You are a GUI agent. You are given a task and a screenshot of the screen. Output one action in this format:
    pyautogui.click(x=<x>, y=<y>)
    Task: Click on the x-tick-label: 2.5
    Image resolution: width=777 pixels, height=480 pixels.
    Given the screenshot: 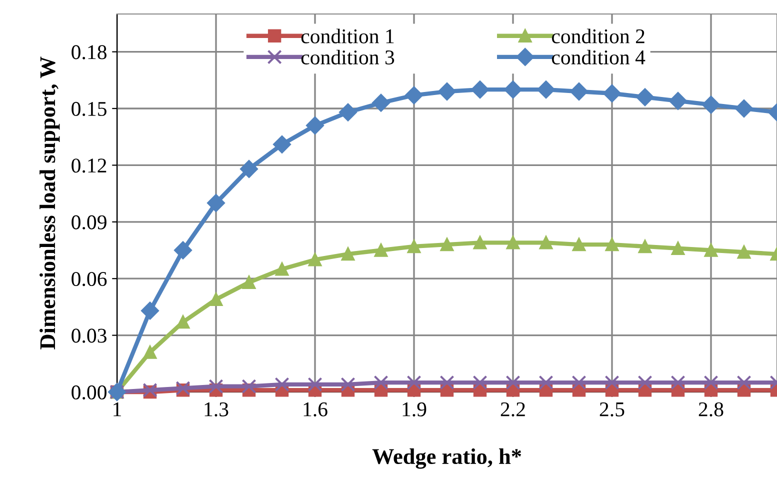 What is the action you would take?
    pyautogui.click(x=612, y=409)
    